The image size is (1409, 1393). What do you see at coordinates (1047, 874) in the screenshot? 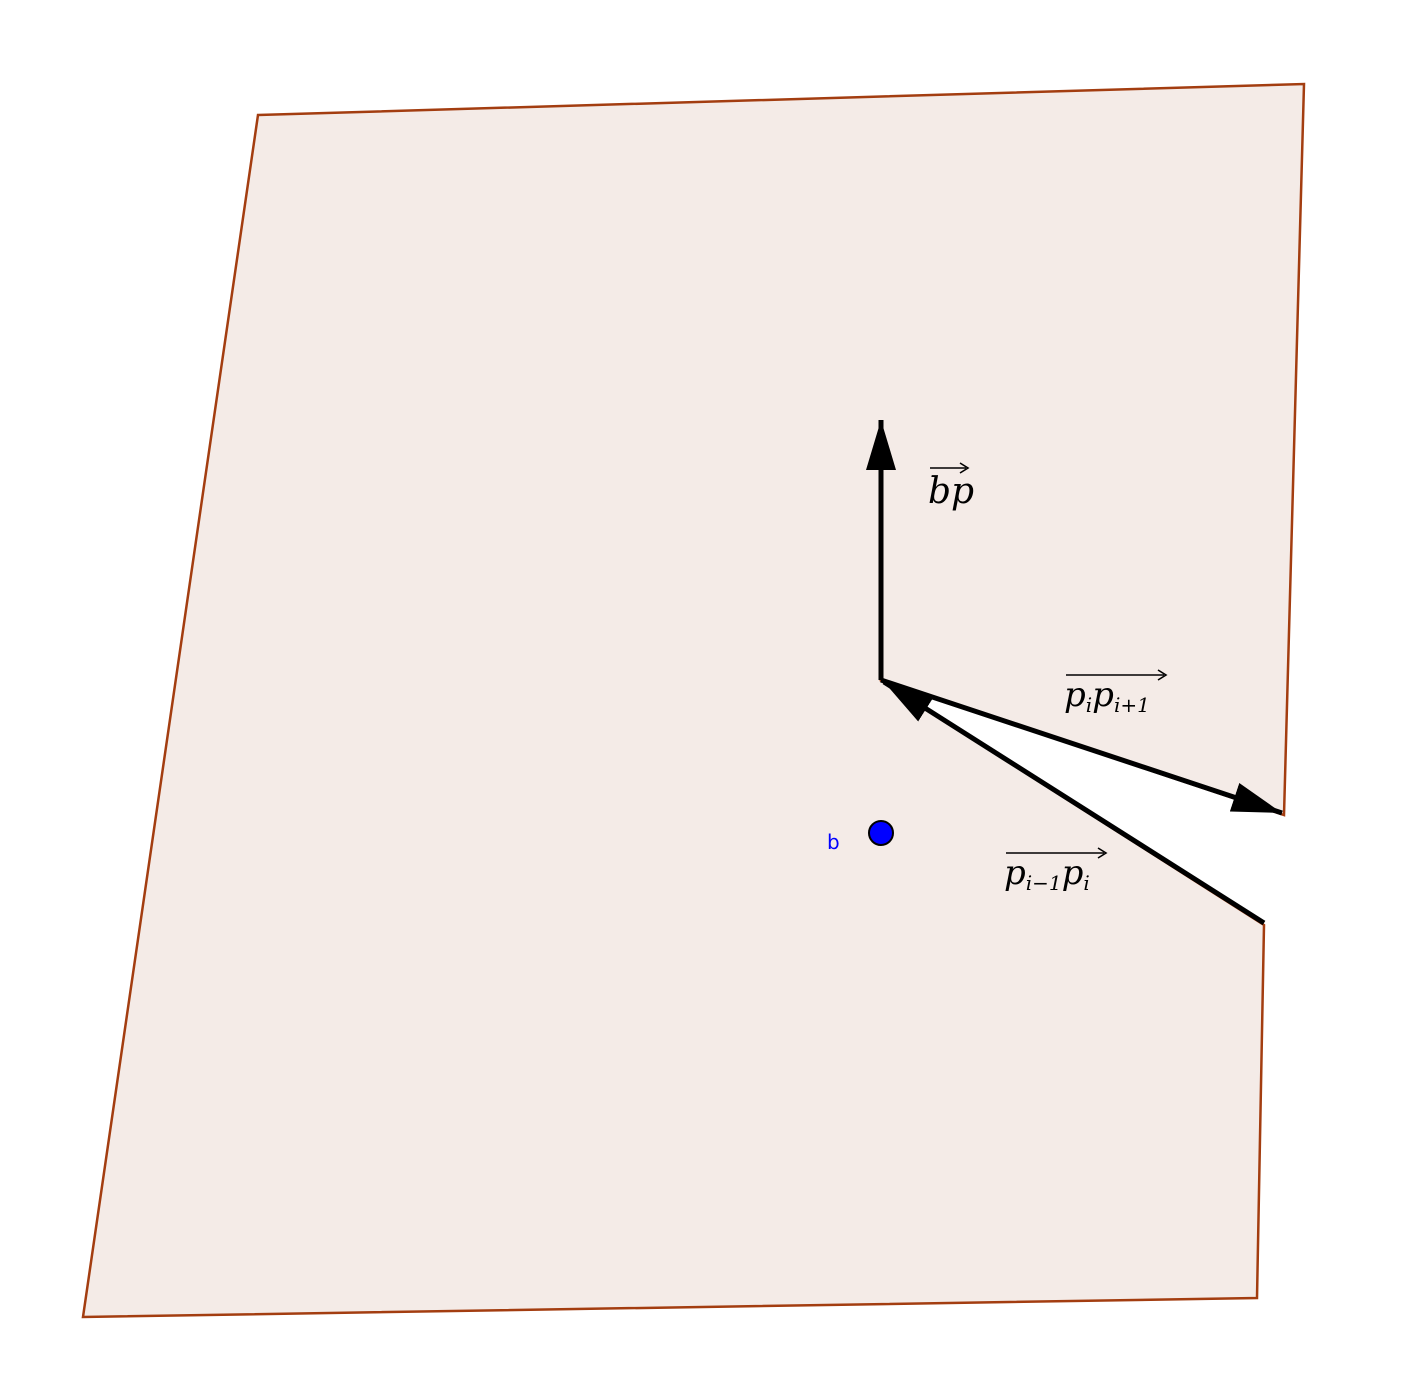
I see `svg-text: pi−1pi` at bounding box center [1047, 874].